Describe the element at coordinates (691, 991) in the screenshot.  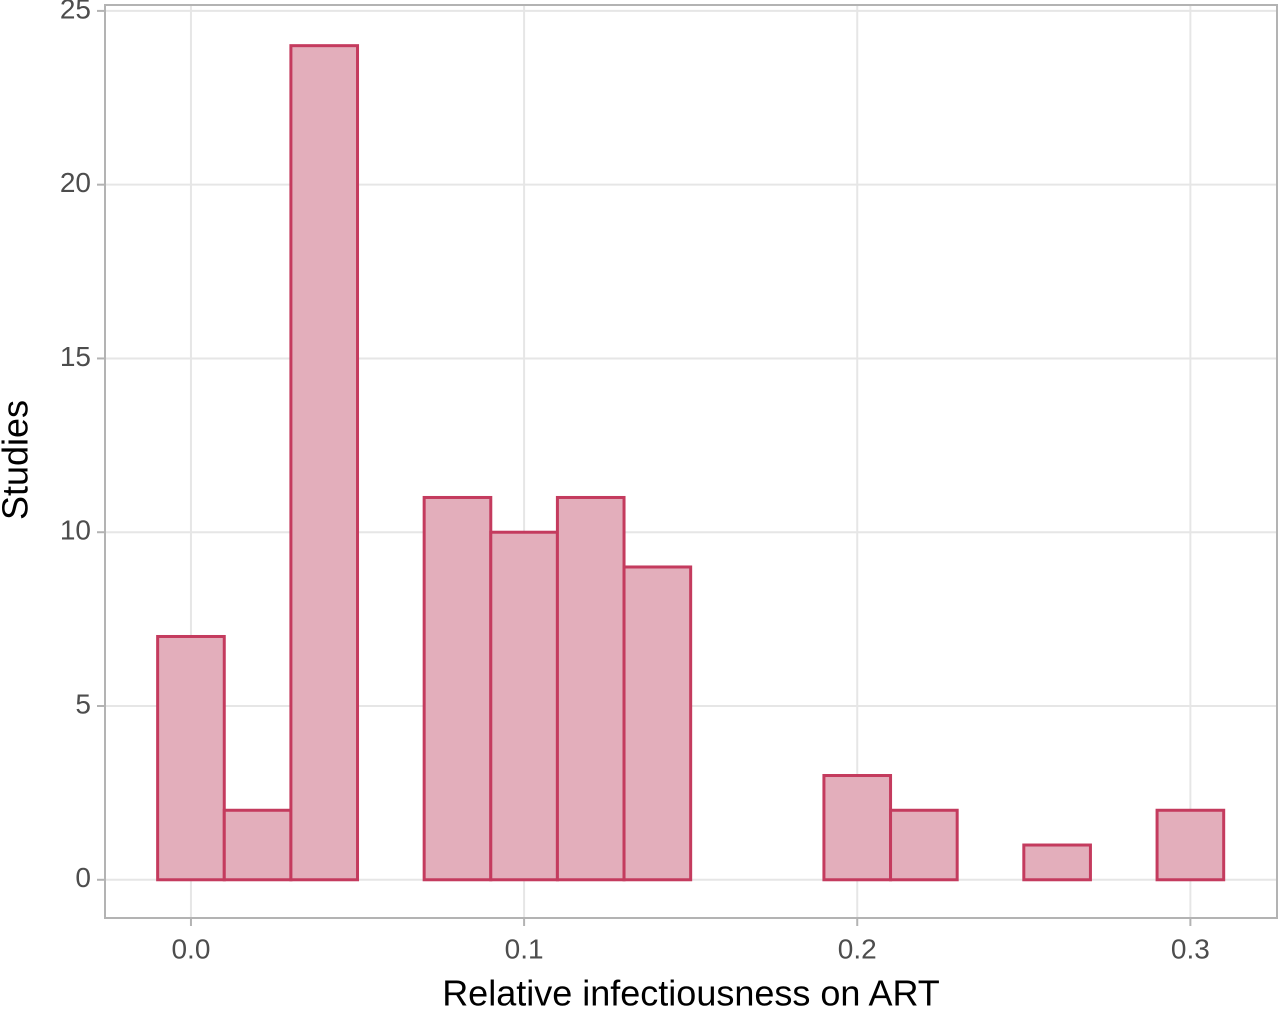
I see `x-axis-title: Relative infectiousness on ART` at that location.